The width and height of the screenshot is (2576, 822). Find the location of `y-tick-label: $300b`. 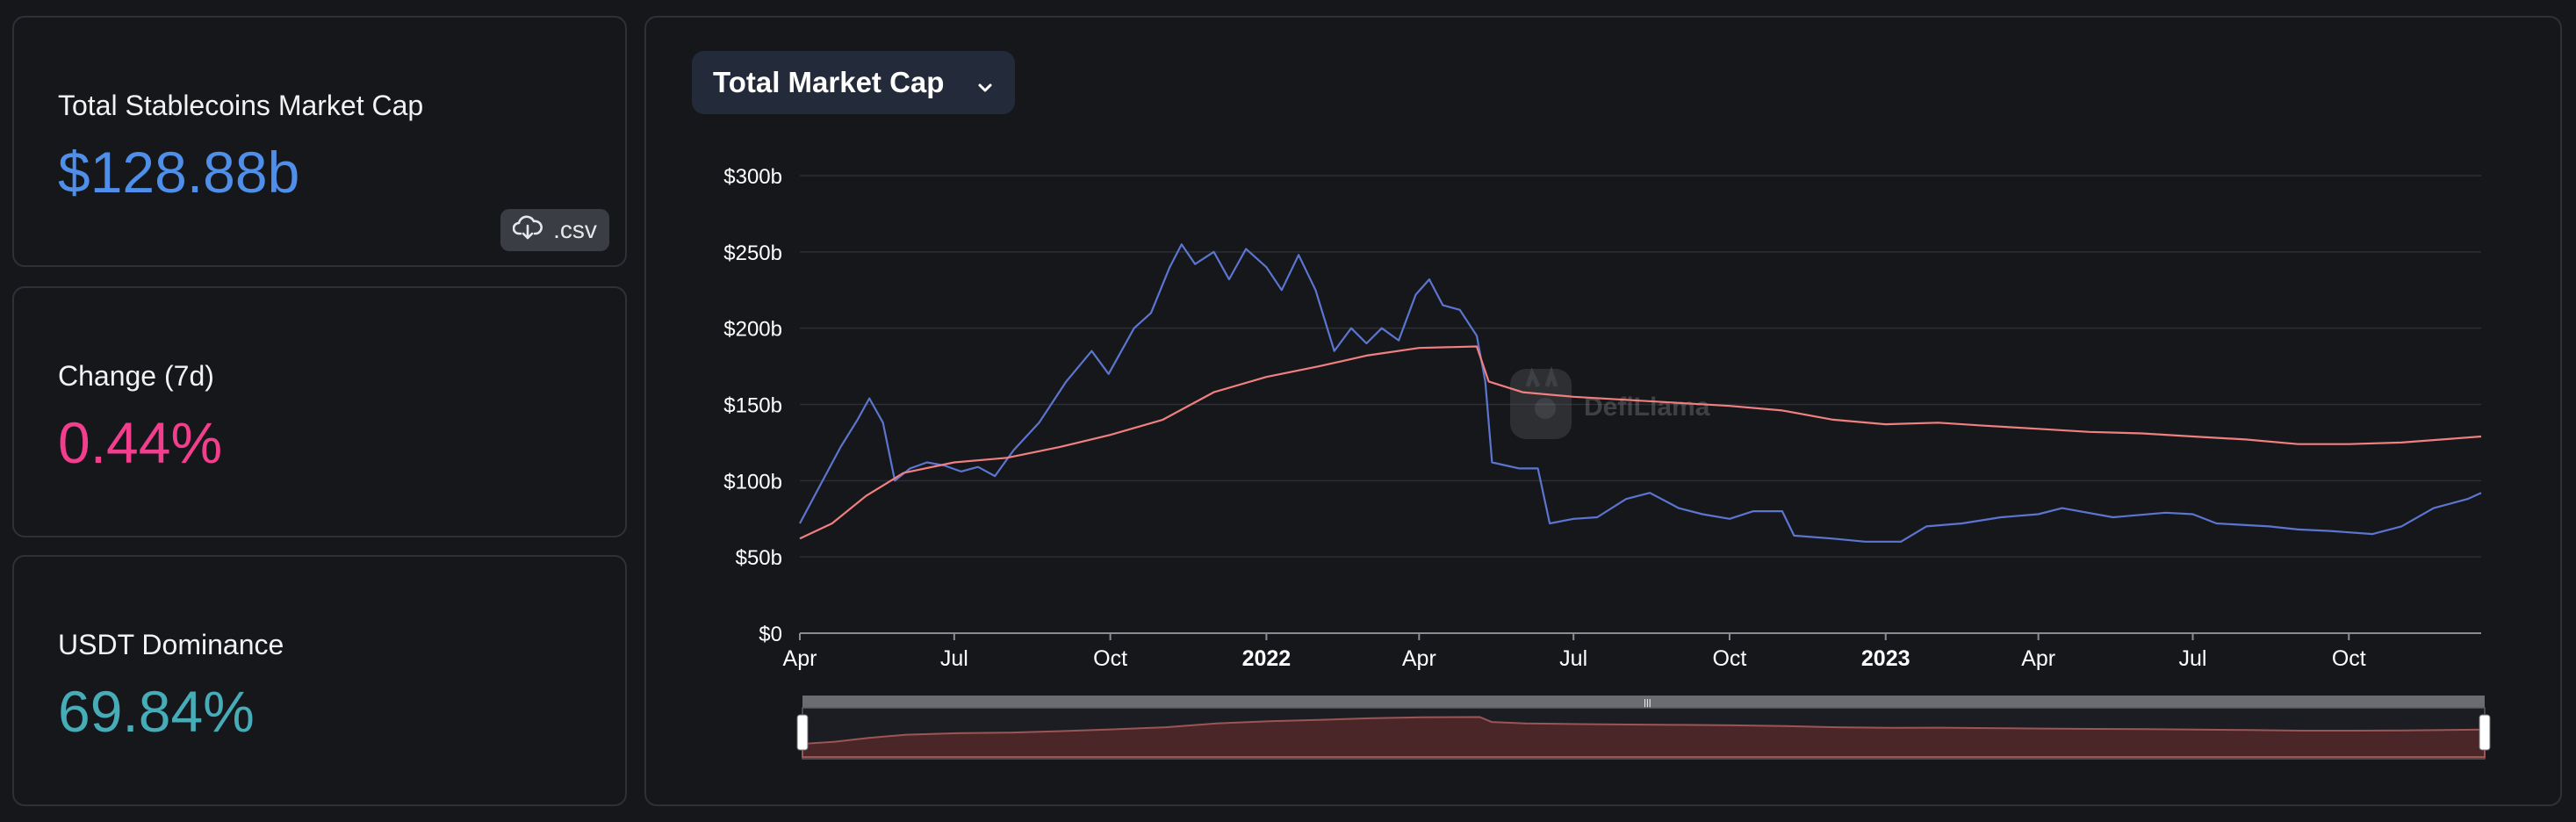

y-tick-label: $300b is located at coordinates (752, 177).